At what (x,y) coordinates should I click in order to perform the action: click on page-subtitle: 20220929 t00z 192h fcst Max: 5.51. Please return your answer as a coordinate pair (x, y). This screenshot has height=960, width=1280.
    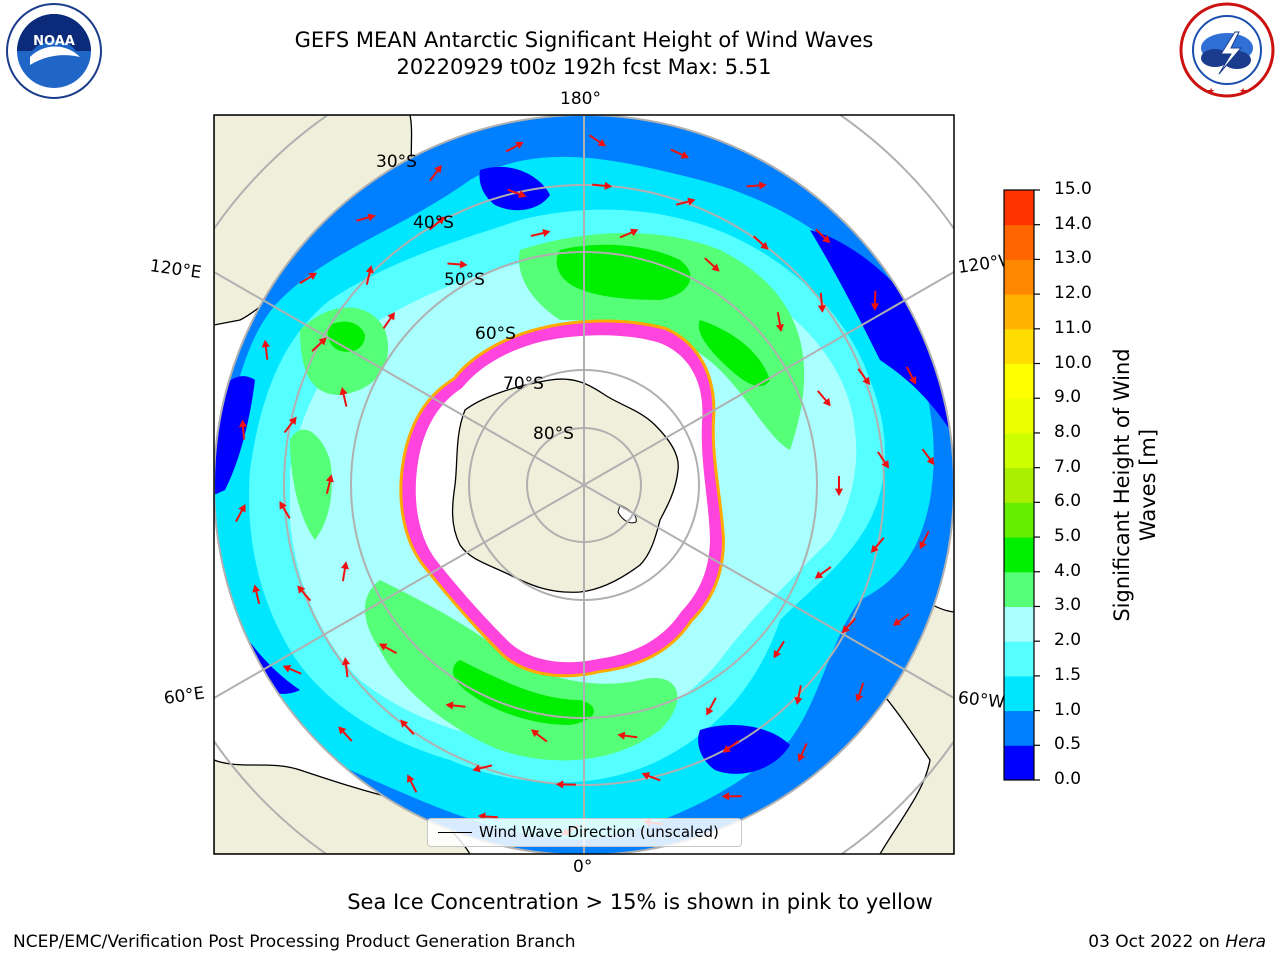
    Looking at the image, I should click on (584, 67).